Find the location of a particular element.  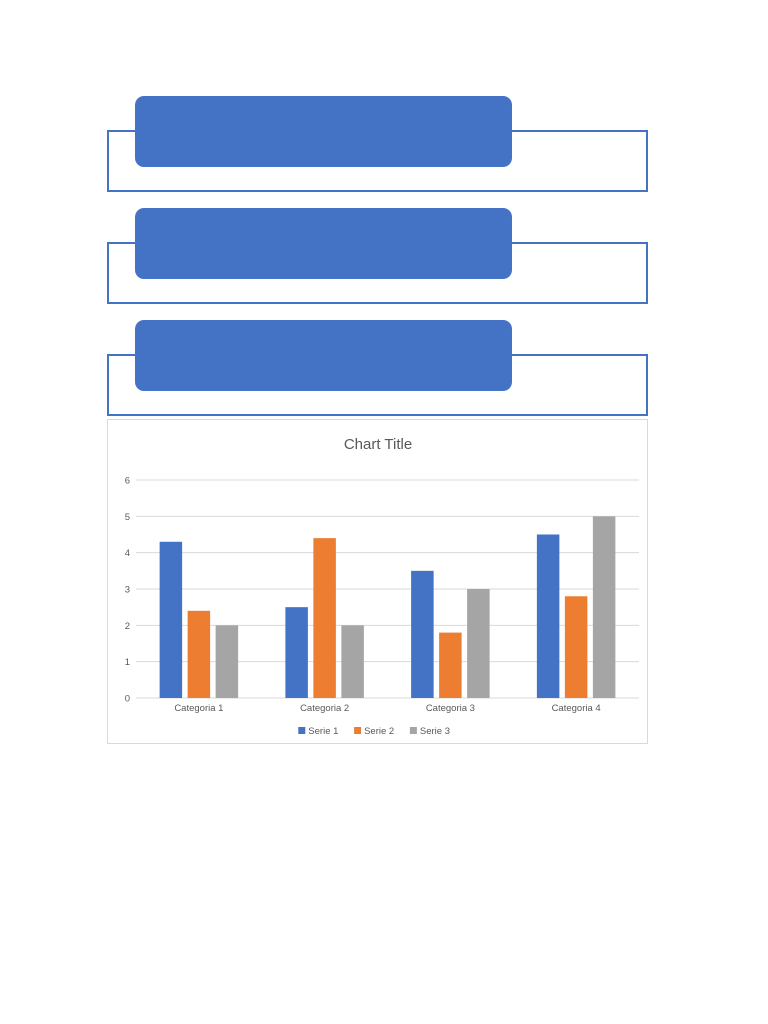

legend: Serie 1 Serie 2 Serie 3 is located at coordinates (374, 731).